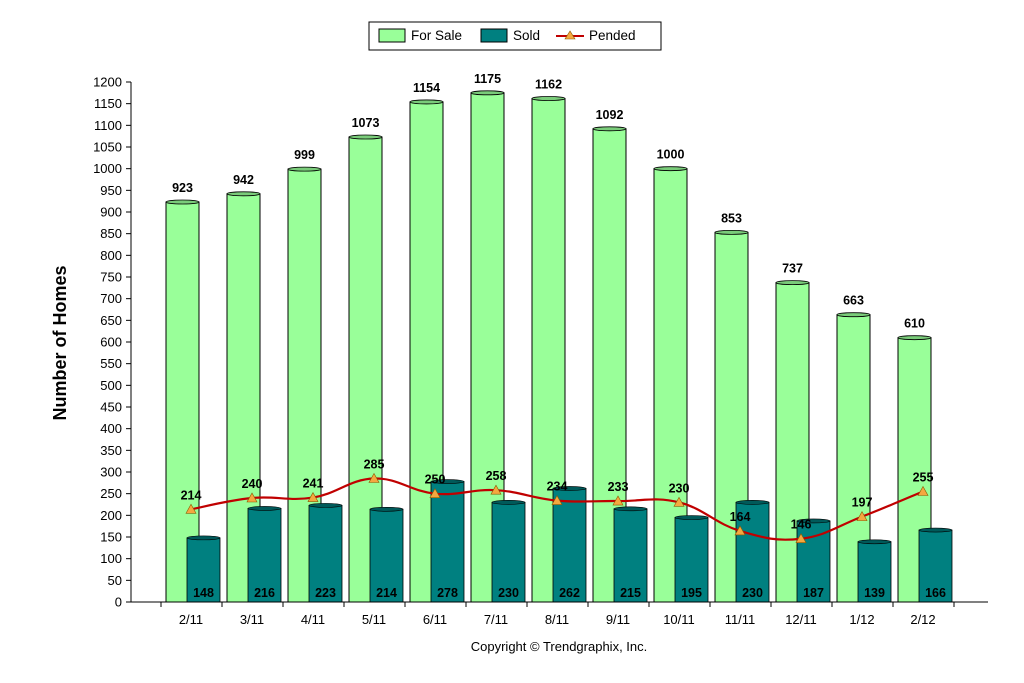  I want to click on y-axis-label: Number of Homes, so click(60, 342).